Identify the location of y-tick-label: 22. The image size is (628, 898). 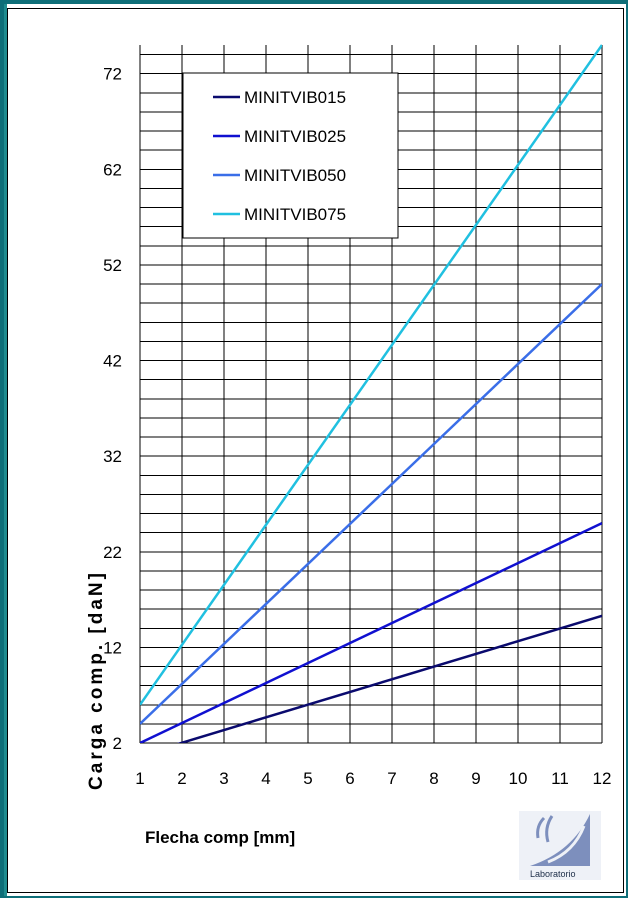
(112, 552).